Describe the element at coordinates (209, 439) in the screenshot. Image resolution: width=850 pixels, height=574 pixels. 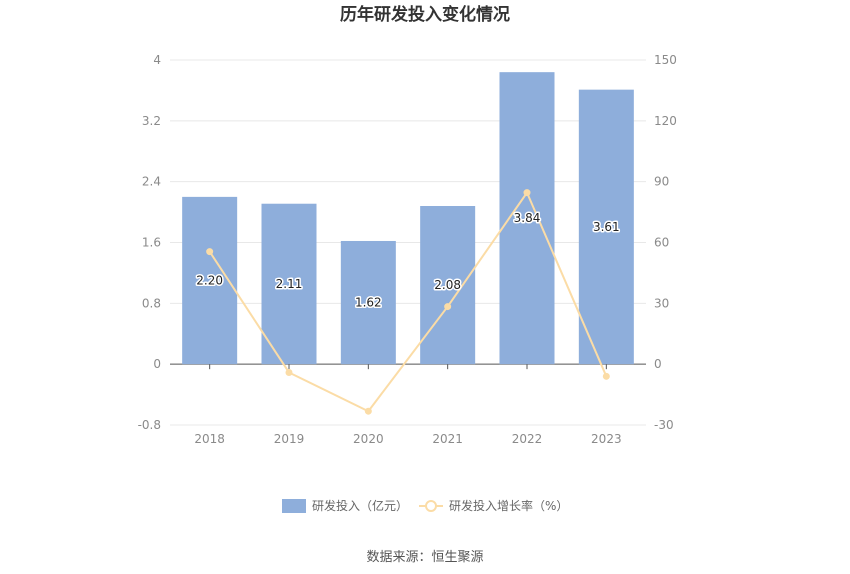
I see `x-axis-tick-label: 2018` at that location.